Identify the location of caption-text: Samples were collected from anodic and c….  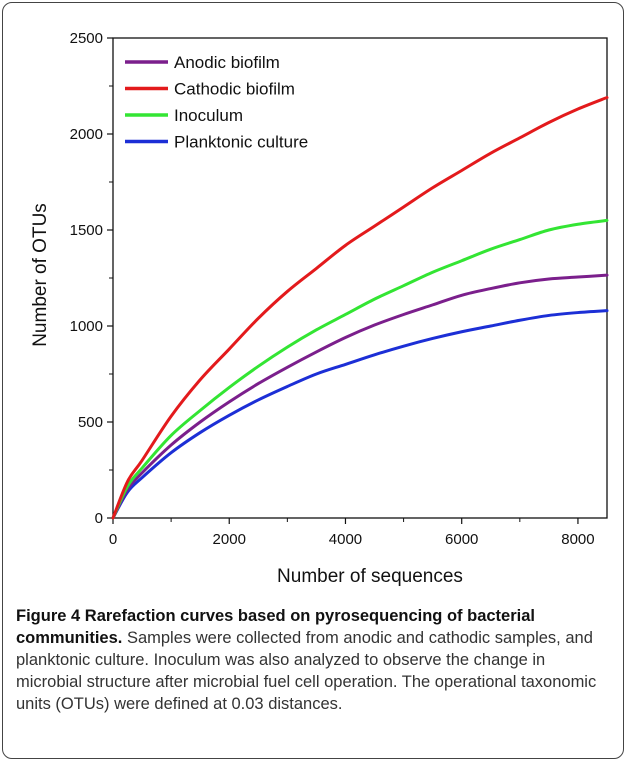
(306, 671).